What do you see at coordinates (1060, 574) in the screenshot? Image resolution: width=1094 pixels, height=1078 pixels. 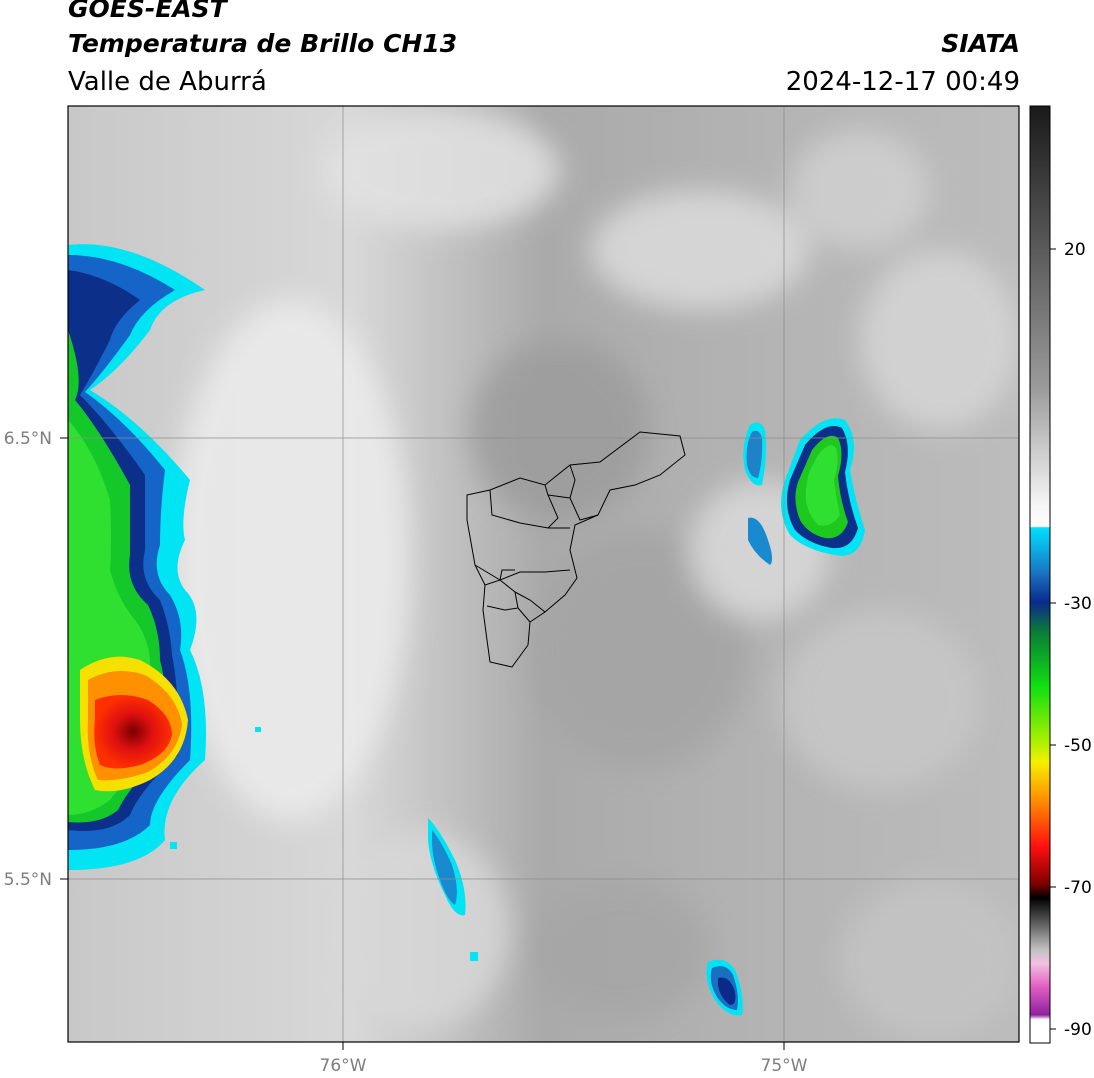 I see `colorbar: 20 -30 -50 -70 -90` at bounding box center [1060, 574].